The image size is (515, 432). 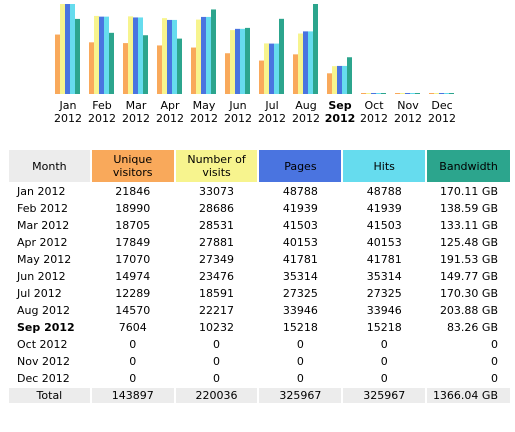 I want to click on table-row: Mar 2012 18705 28531 41503 41503 133.11 GB, so click(x=259, y=225).